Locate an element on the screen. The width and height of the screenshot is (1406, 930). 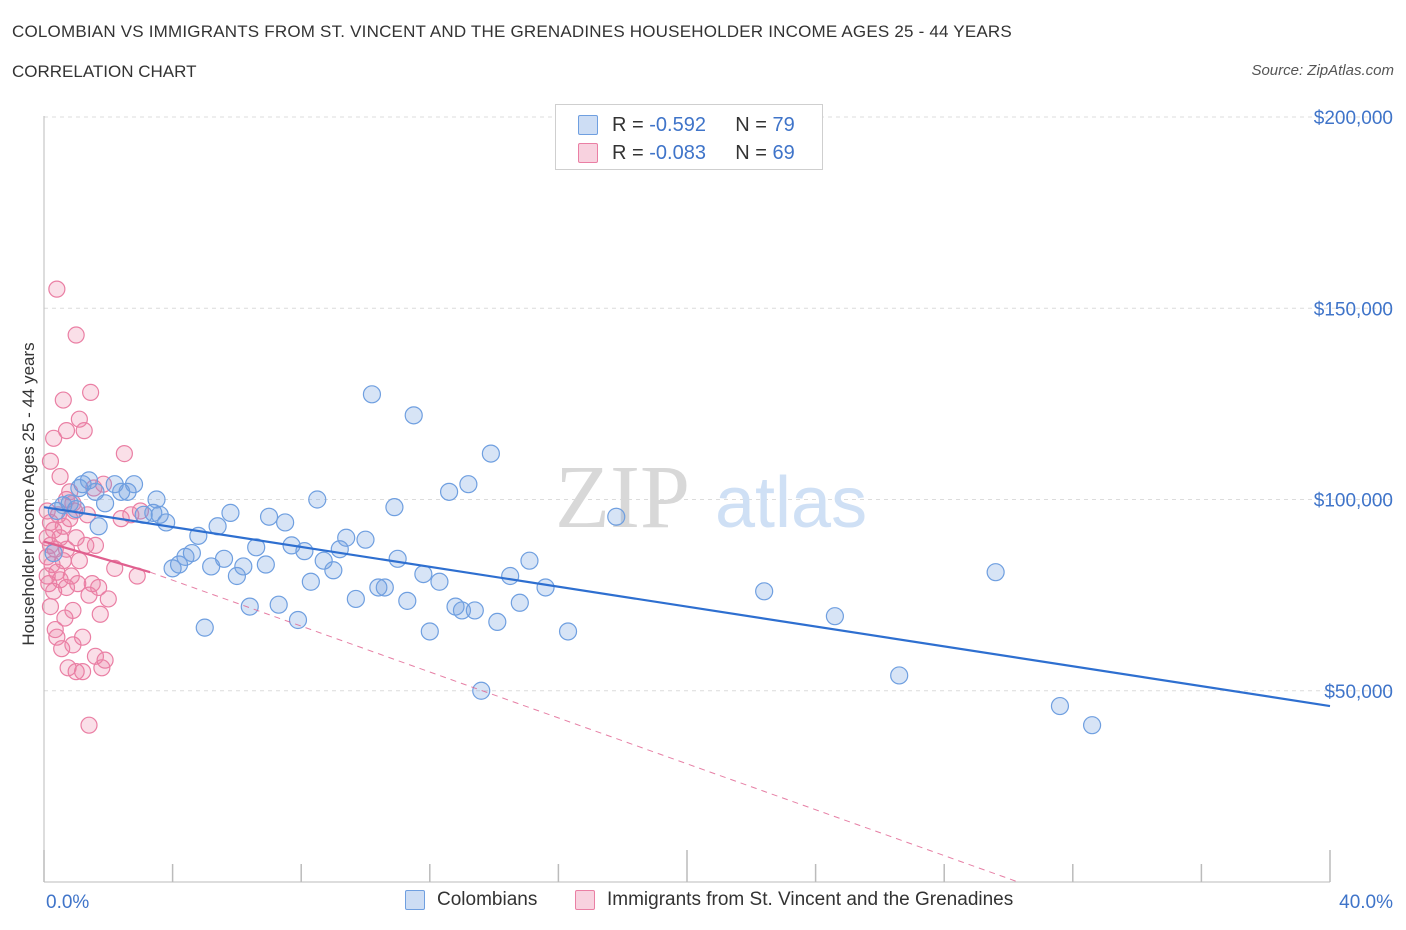
watermark-atlas: atlas is located at coordinates (791, 503).